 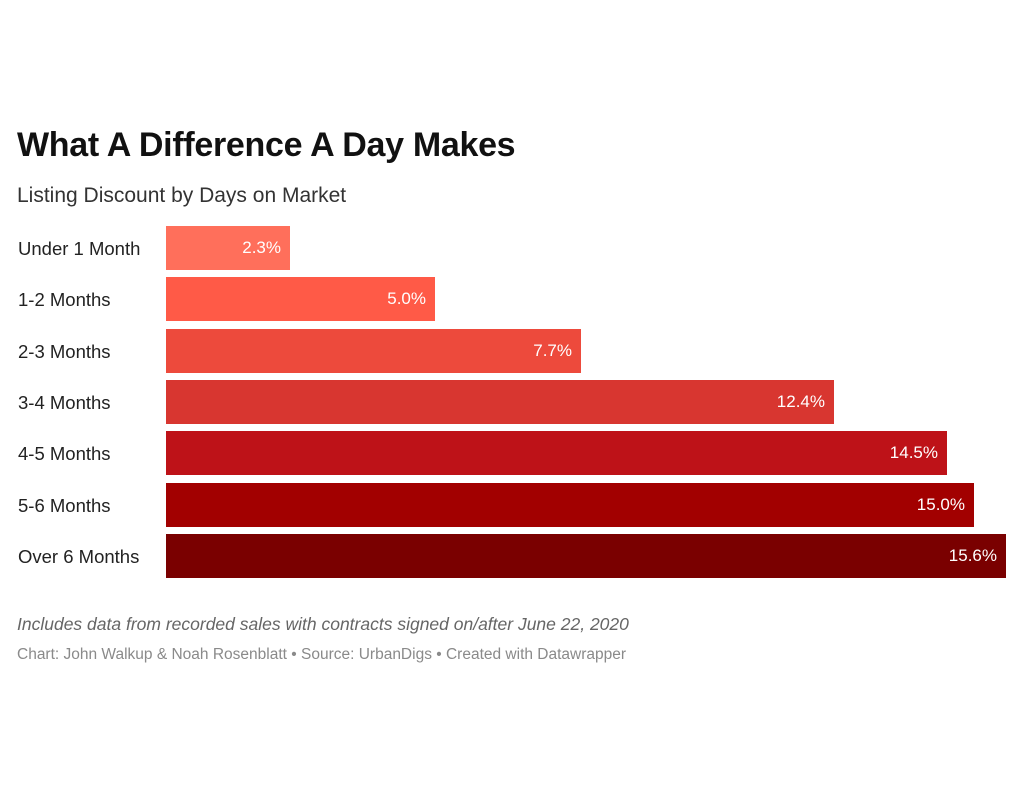 I want to click on value-label: 14.5%, so click(x=913, y=453).